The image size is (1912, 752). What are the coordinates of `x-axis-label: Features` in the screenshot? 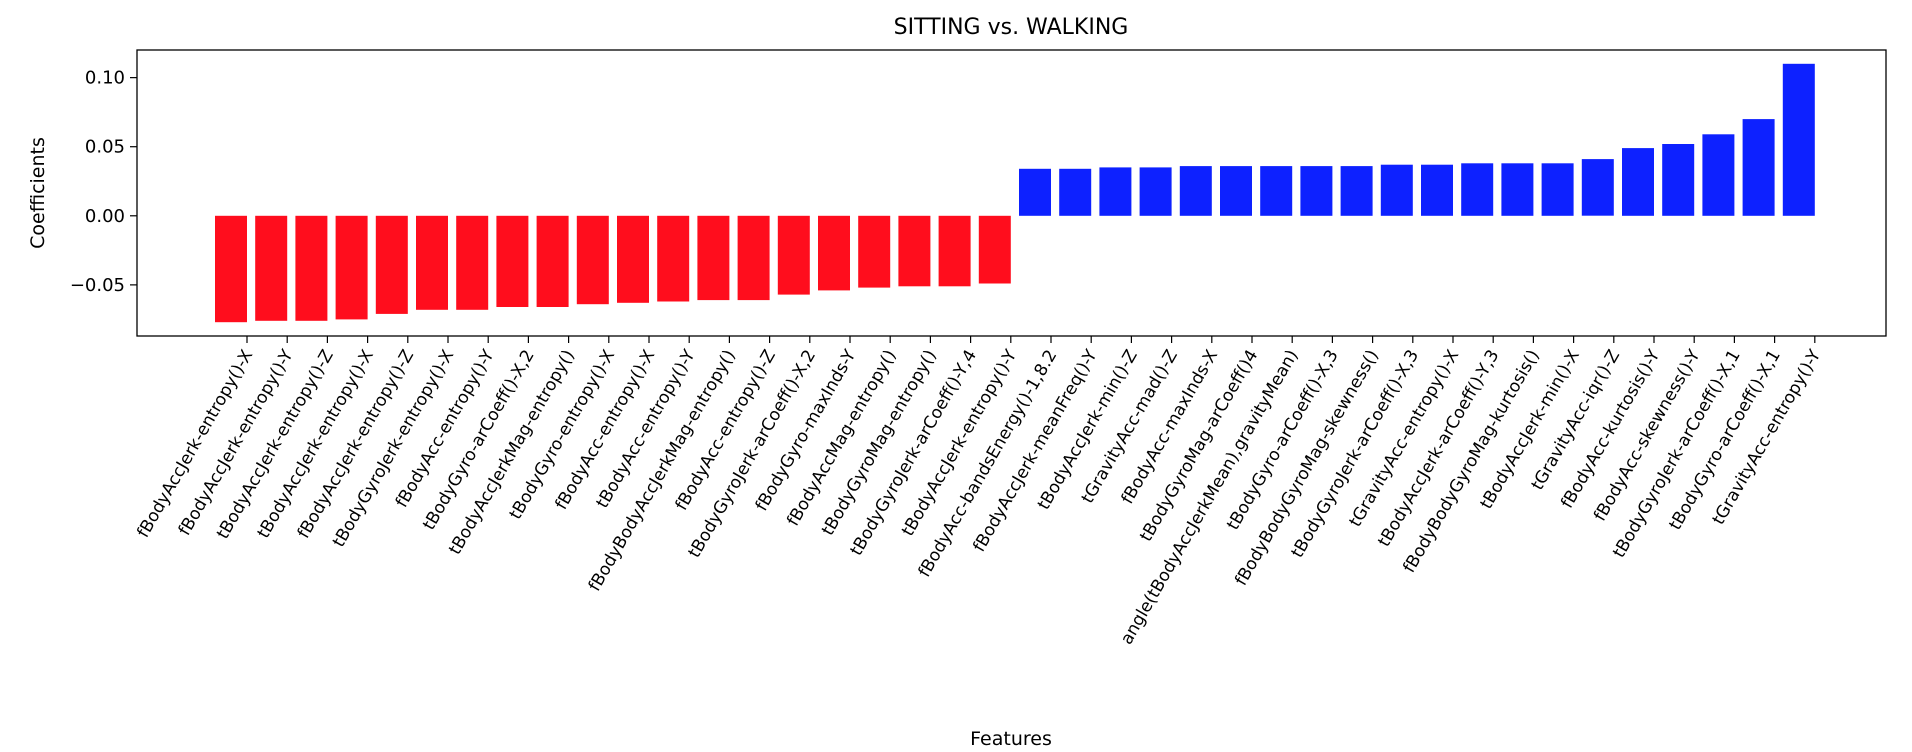 It's located at (1011, 739).